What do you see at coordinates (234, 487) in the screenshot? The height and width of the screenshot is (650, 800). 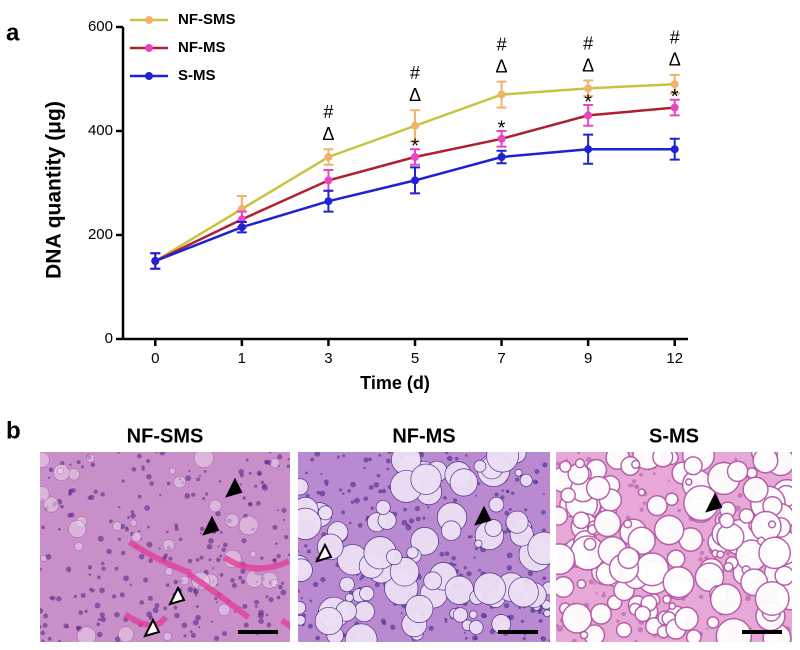 I see `arrowhead` at bounding box center [234, 487].